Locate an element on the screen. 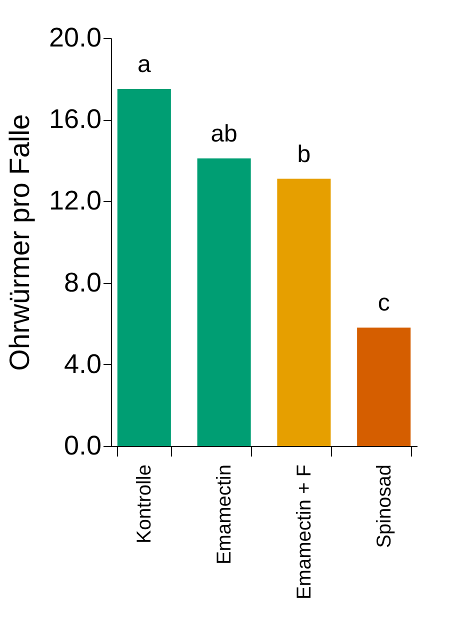  y-tick-label: 20.0 is located at coordinates (75, 37).